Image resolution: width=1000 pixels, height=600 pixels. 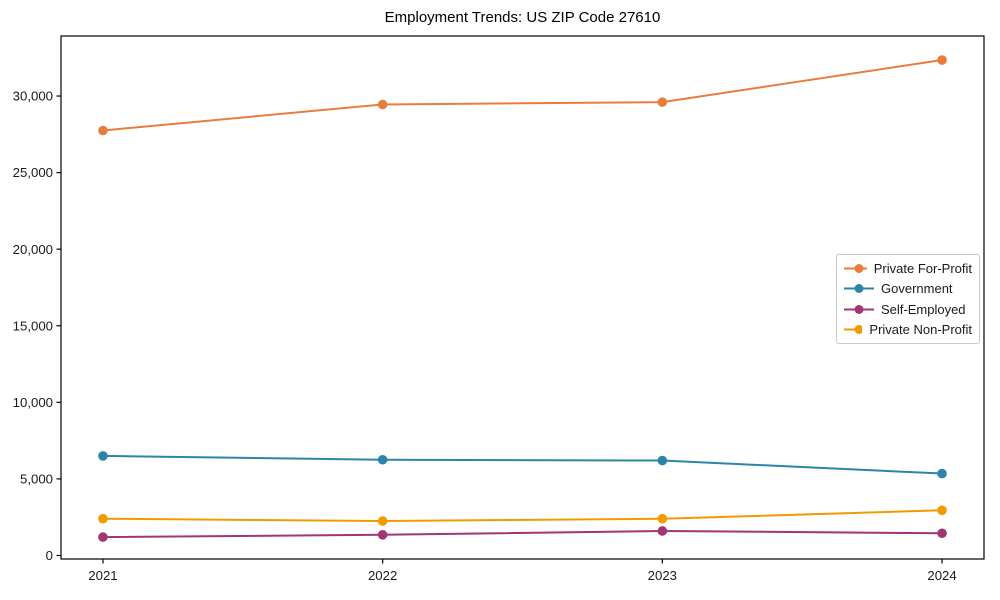 I want to click on data-point-private-non-profit-2021, so click(x=103, y=518).